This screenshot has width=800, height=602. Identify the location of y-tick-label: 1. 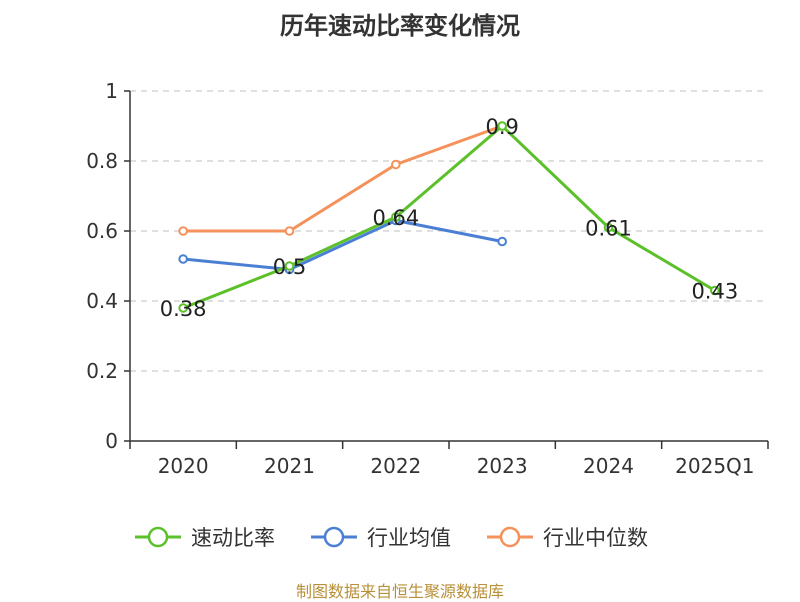
(111, 91).